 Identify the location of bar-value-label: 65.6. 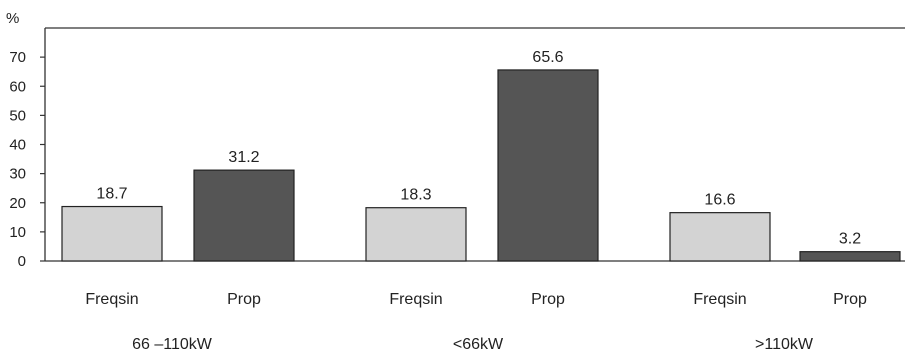
(547, 57).